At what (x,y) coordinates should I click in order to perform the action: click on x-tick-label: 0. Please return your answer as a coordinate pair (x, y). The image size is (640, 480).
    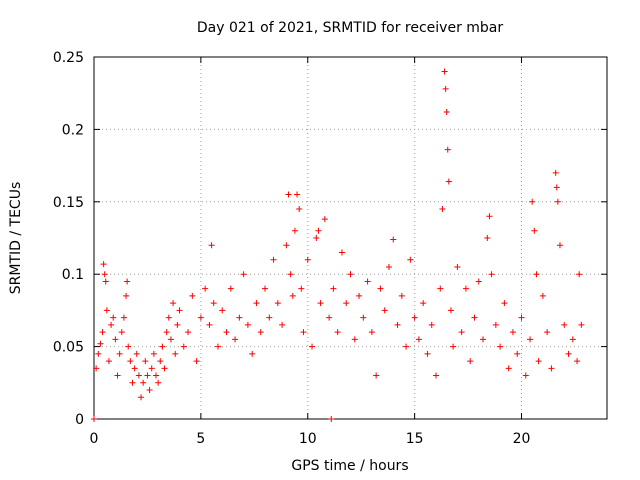
    Looking at the image, I should click on (94, 439).